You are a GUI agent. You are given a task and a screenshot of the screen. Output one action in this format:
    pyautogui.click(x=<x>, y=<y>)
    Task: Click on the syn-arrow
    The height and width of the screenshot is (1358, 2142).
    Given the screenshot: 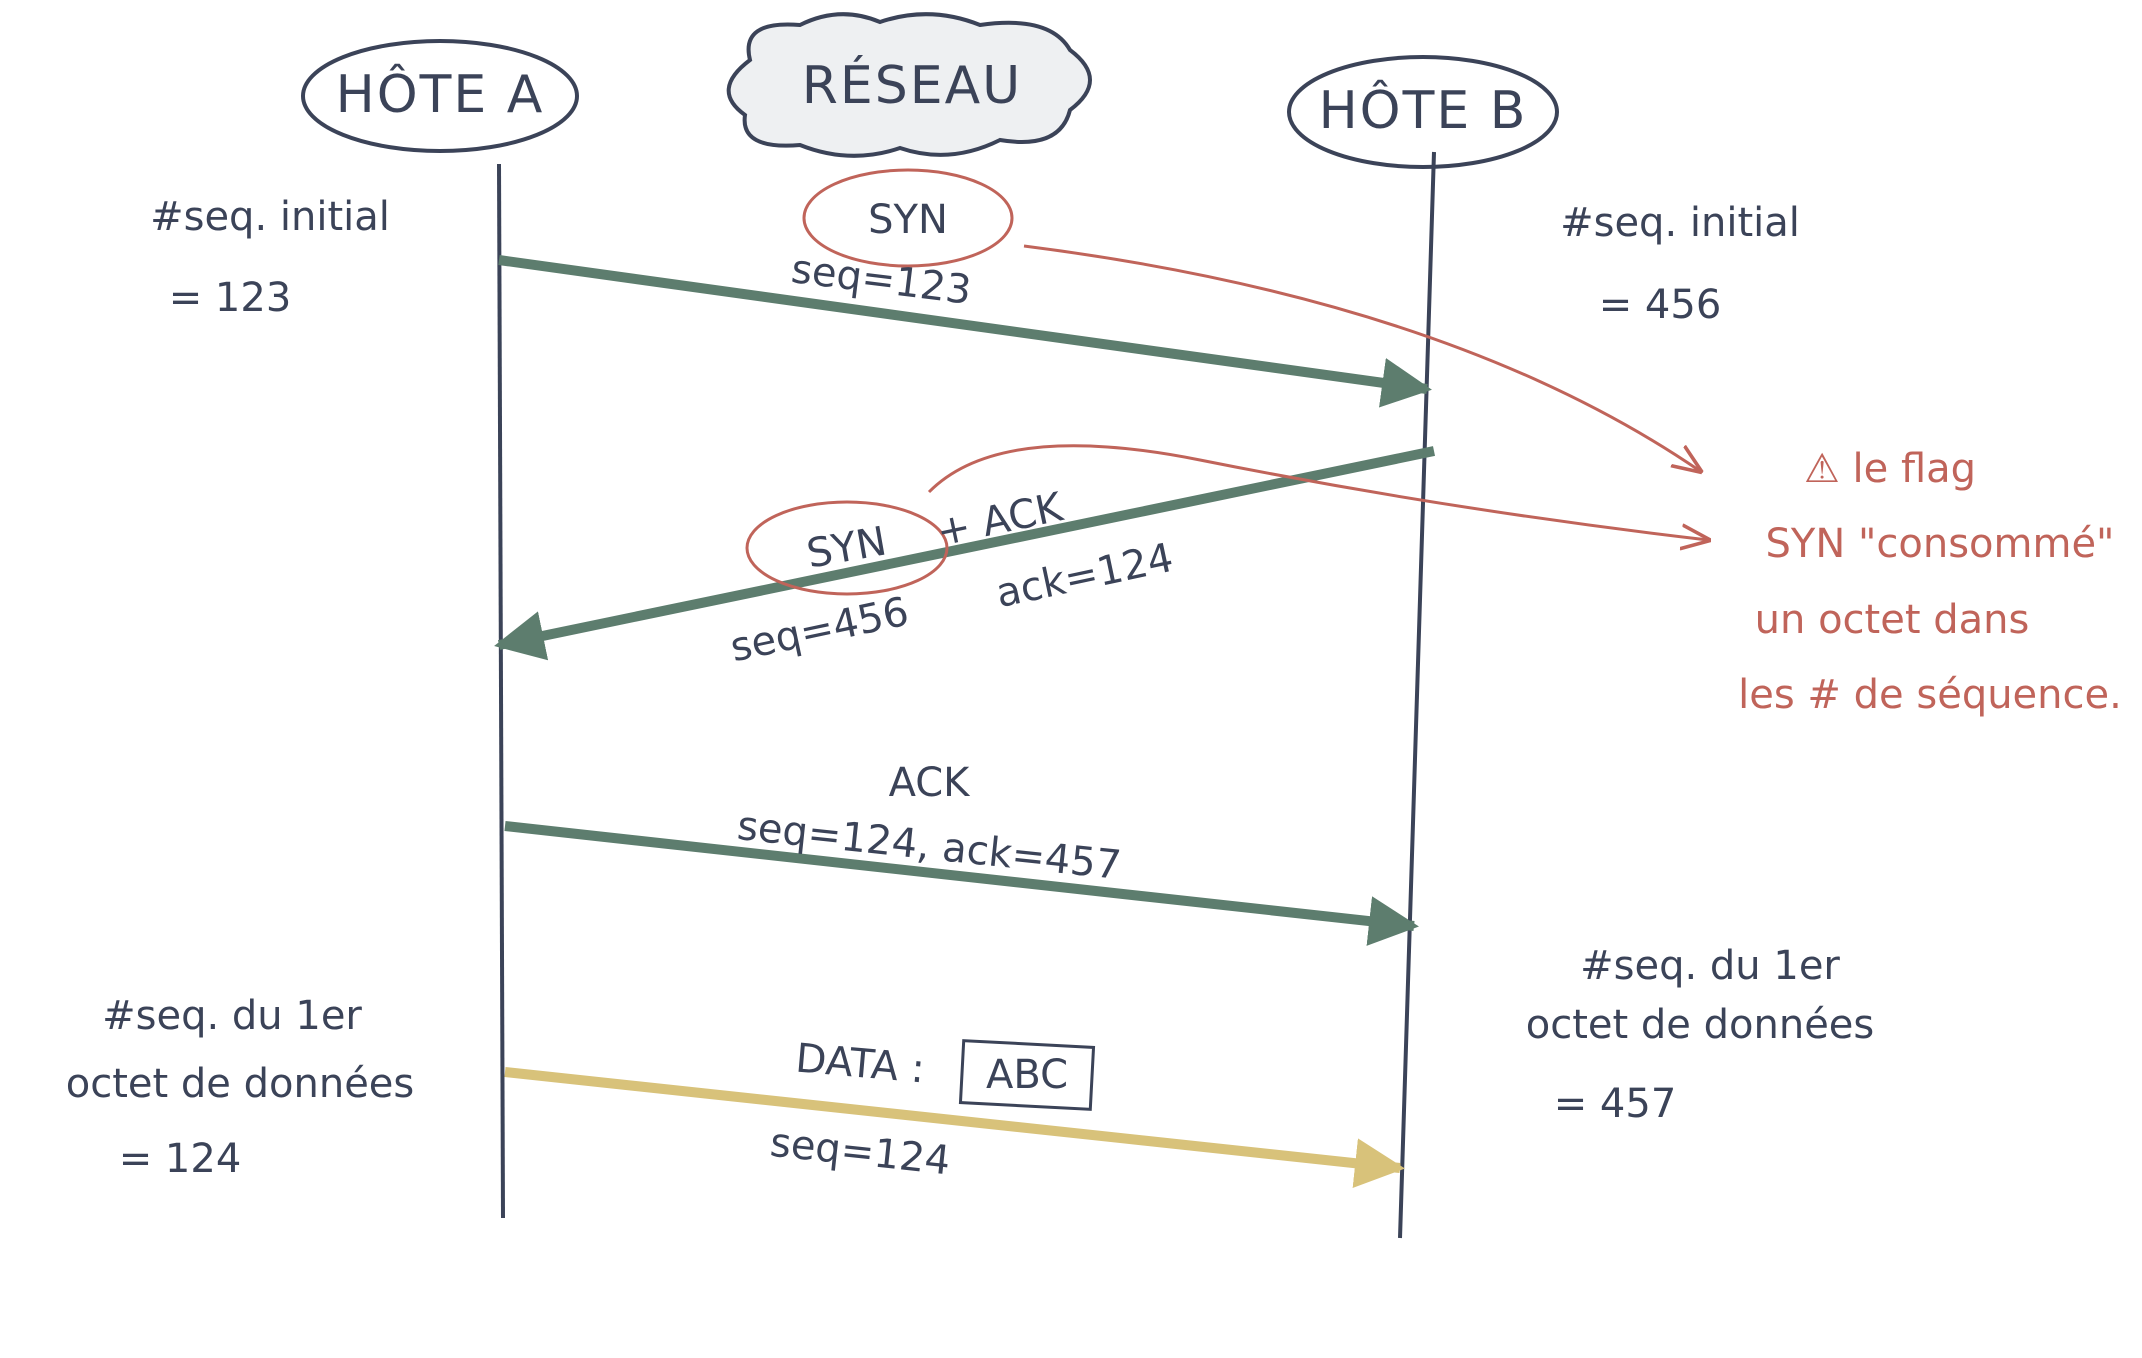 What is the action you would take?
    pyautogui.click(x=965, y=331)
    